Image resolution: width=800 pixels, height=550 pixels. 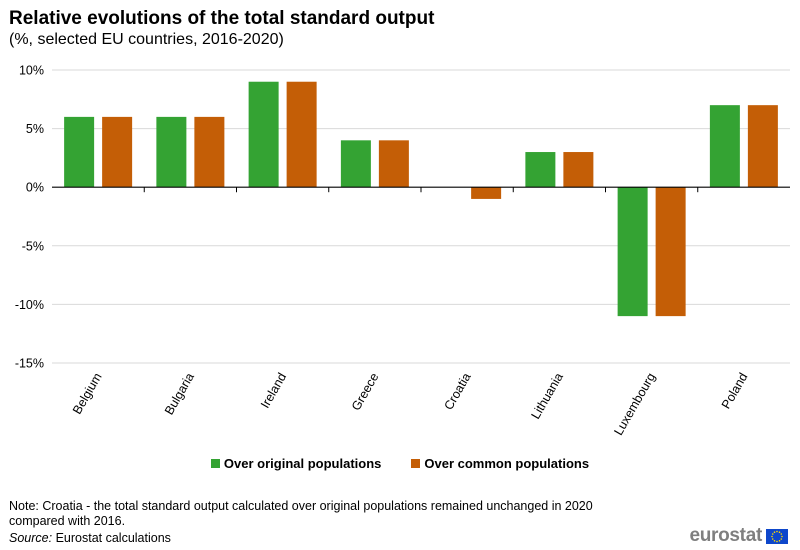 I want to click on x-tick-label: Greece, so click(x=365, y=391).